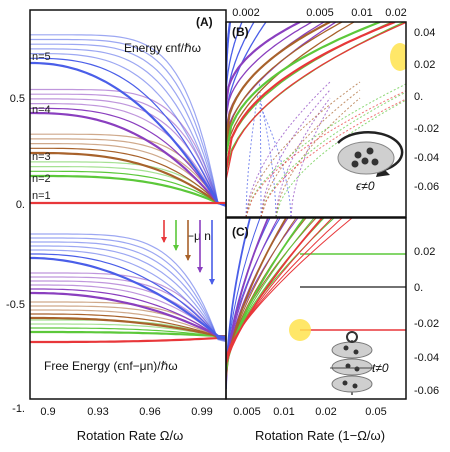 The width and height of the screenshot is (450, 452). Describe the element at coordinates (111, 366) in the screenshot. I see `free-energy-annotation: Free Energy (ϵnf−μn)/ℏω` at that location.